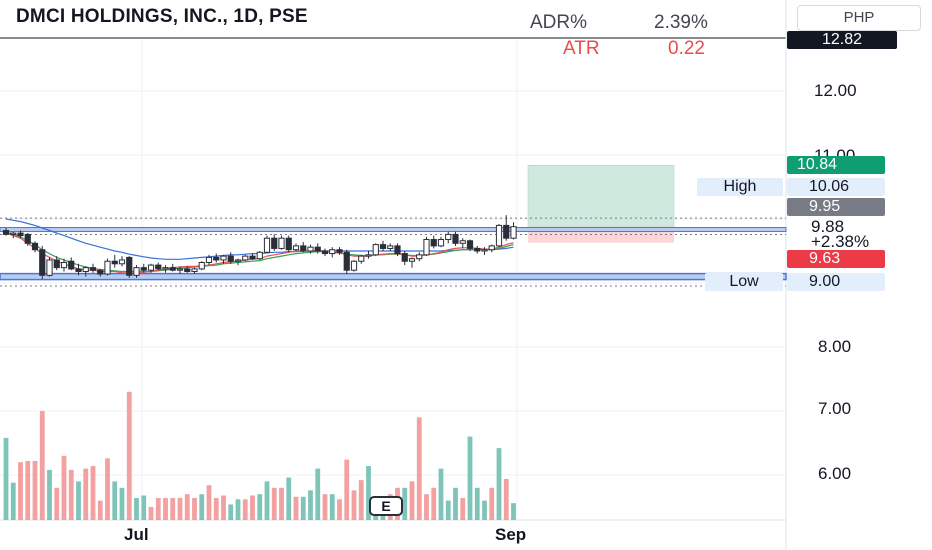 Image resolution: width=932 pixels, height=550 pixels. Describe the element at coordinates (744, 282) in the screenshot. I see `low-label: Low` at that location.